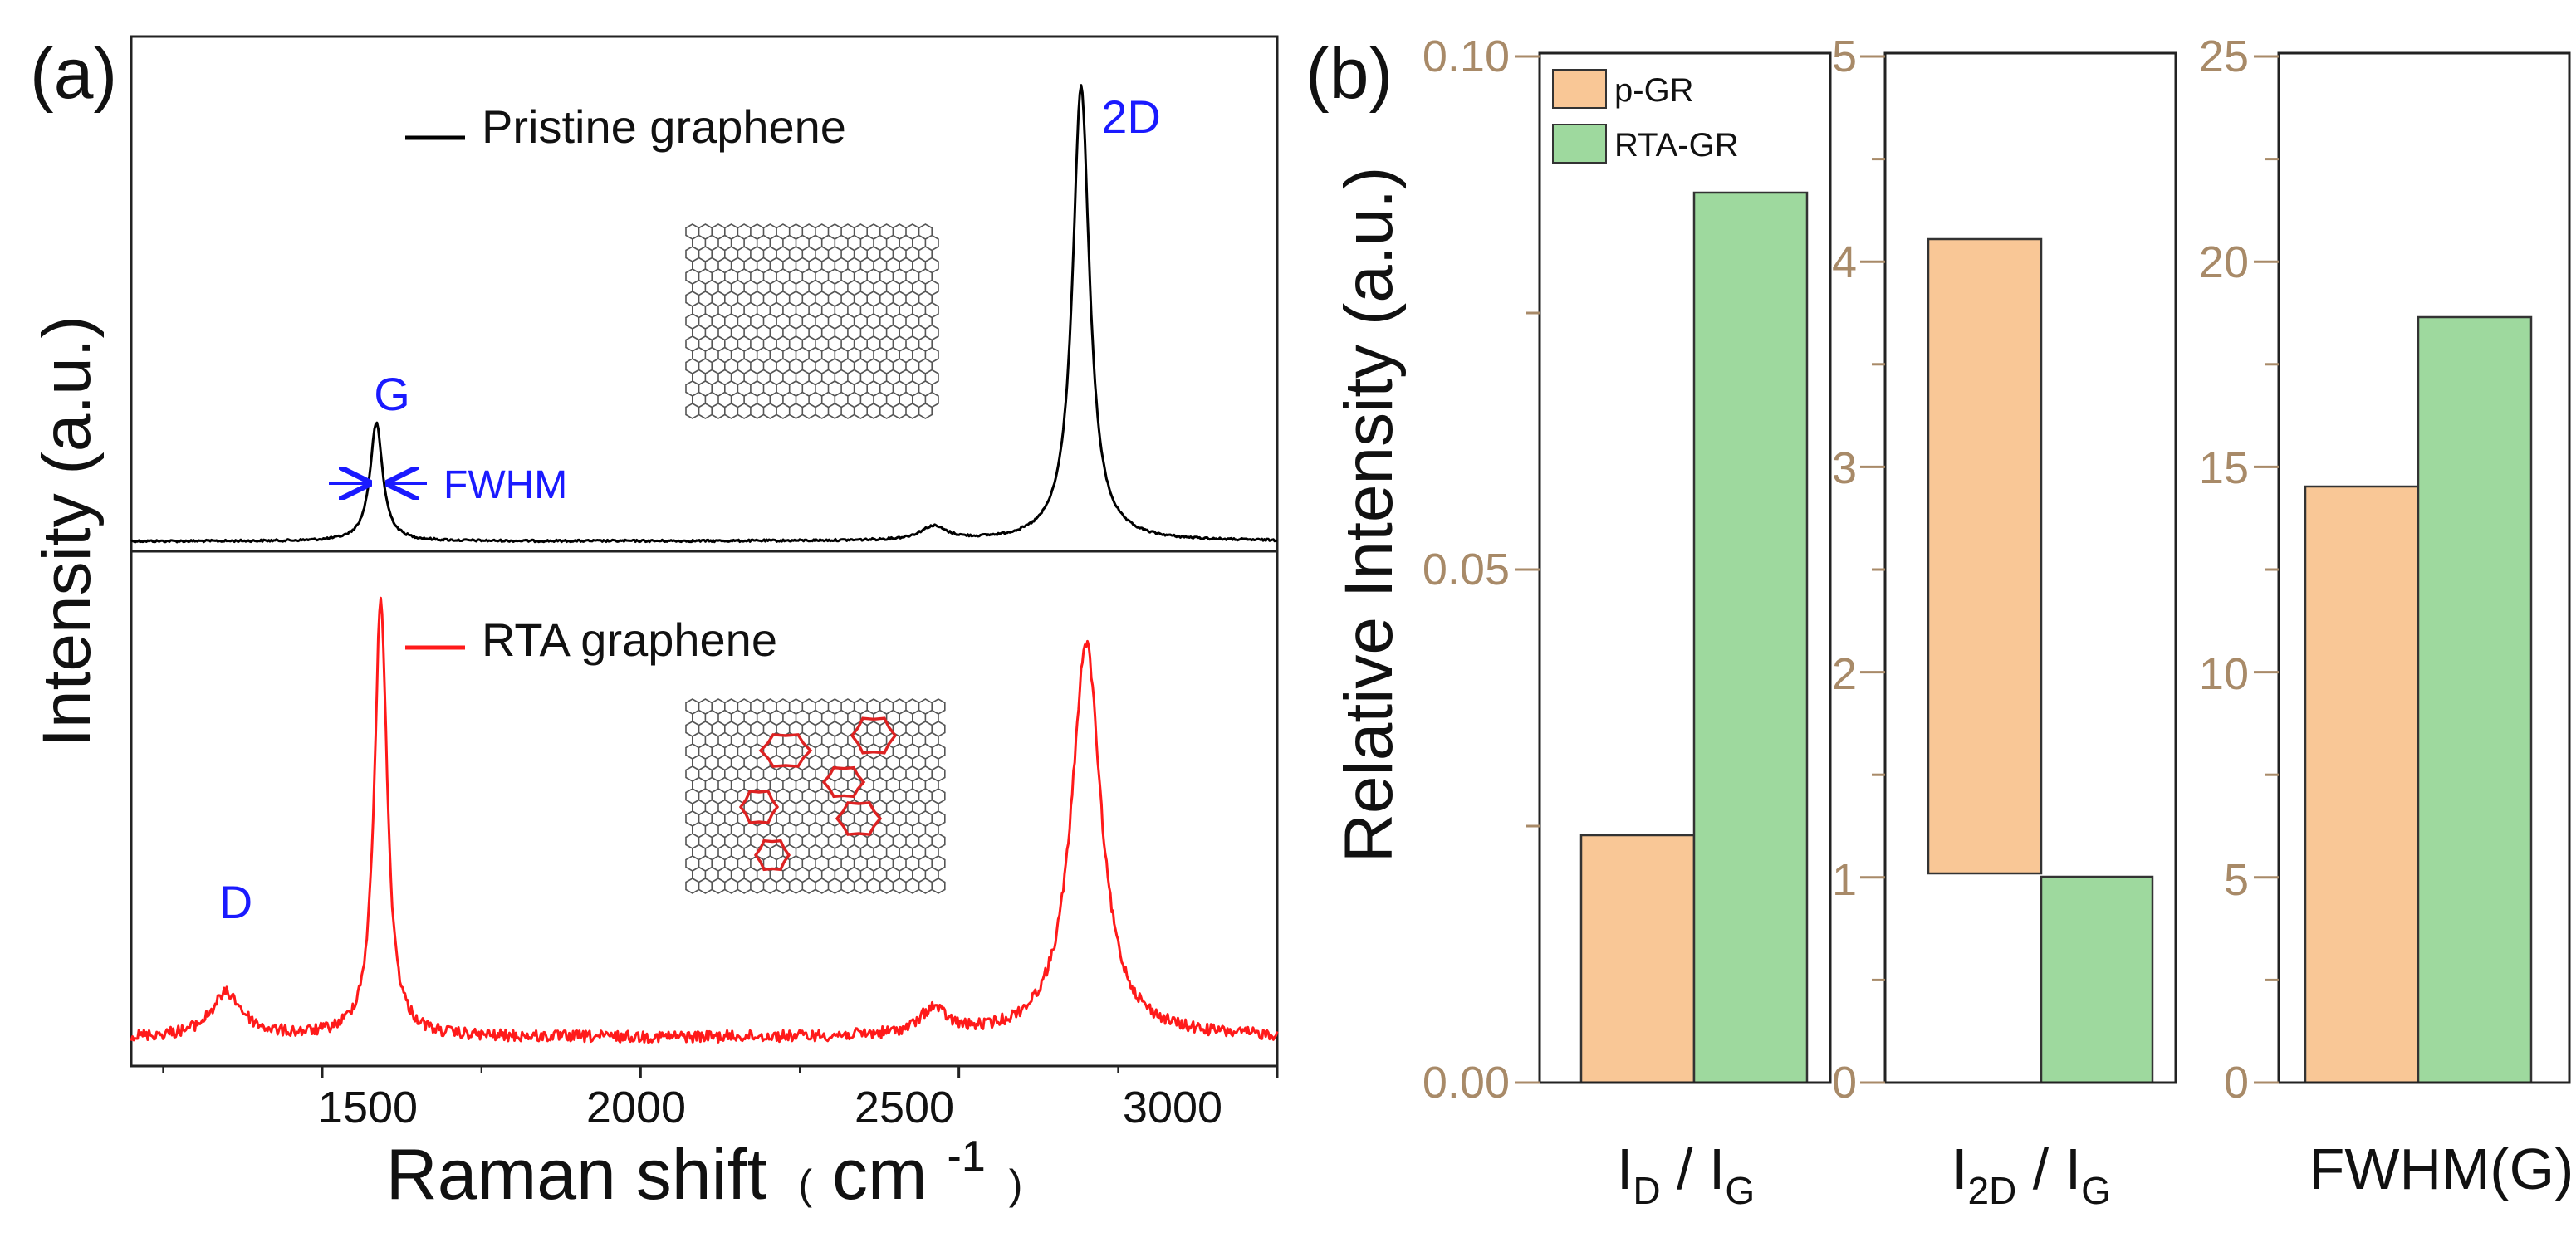 The height and width of the screenshot is (1247, 2576). I want to click on bar-fwhm-rta-gr, so click(2475, 699).